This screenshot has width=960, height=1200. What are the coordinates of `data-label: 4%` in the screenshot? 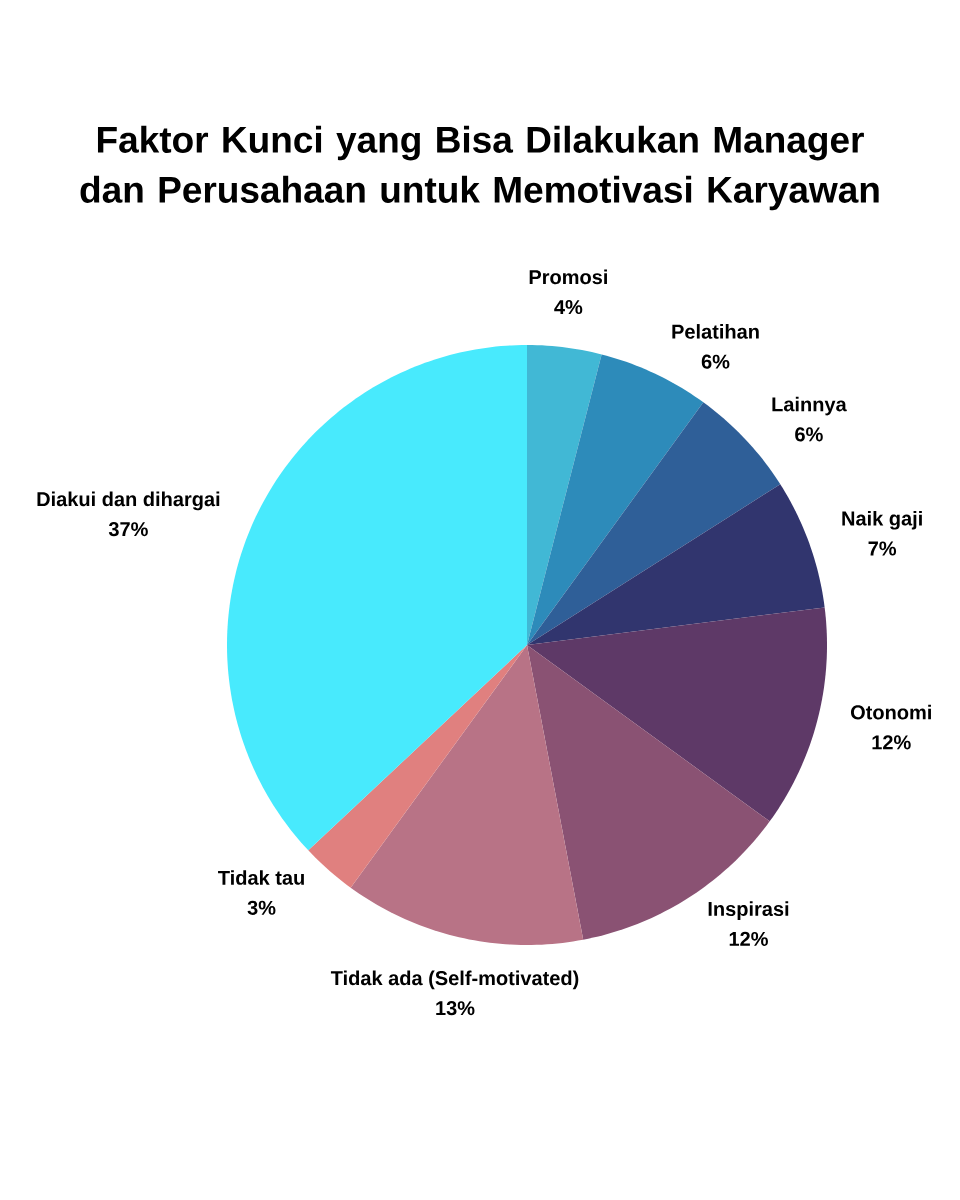 It's located at (568, 307).